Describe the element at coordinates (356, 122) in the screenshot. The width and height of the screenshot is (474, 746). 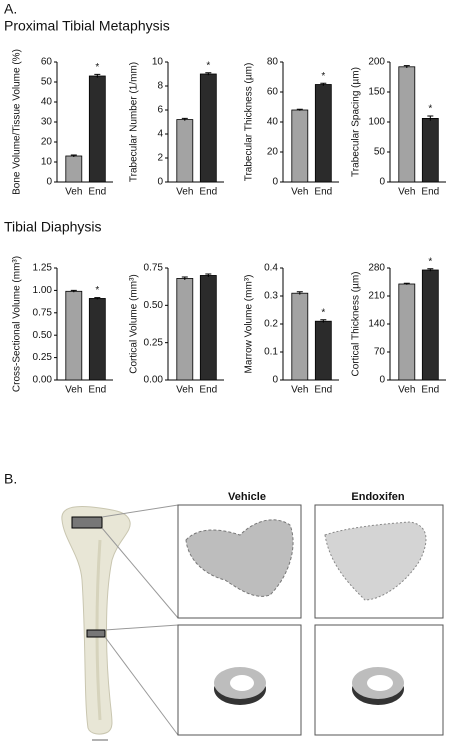
I see `y-axis-title: Trabecular Spacing (µm)` at that location.